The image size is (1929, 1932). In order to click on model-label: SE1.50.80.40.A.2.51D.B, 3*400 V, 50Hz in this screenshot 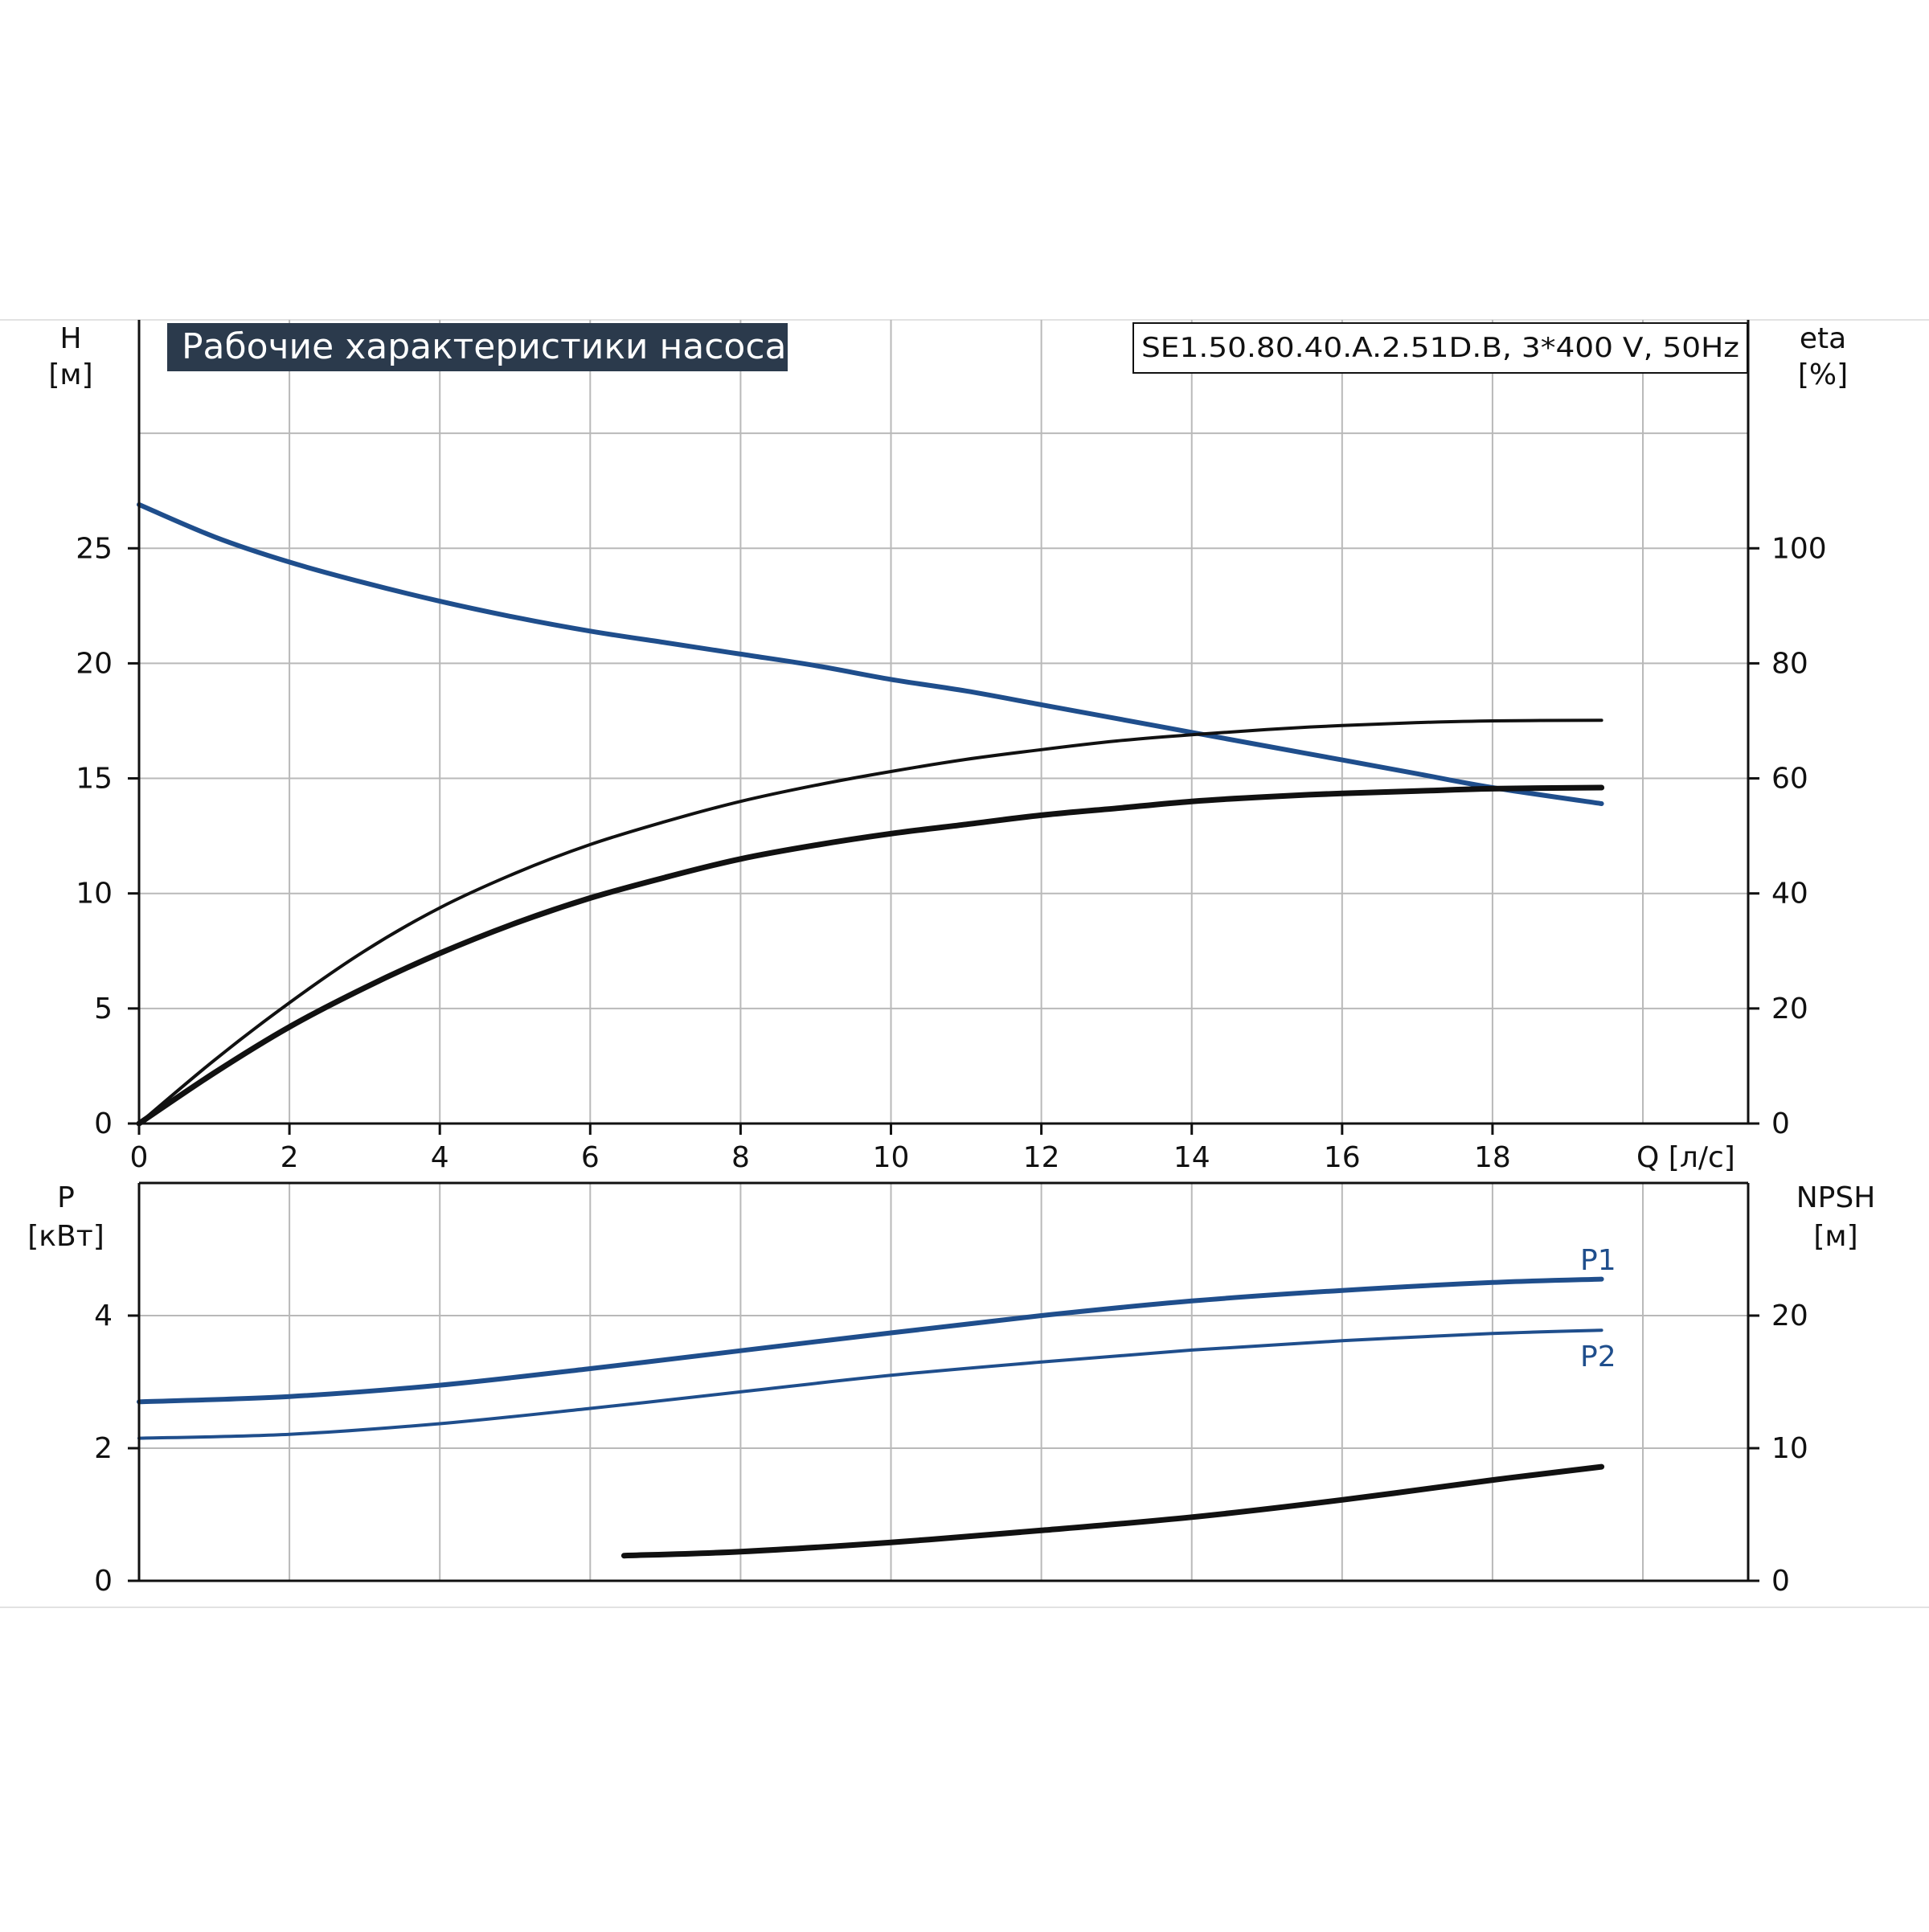, I will do `click(1440, 348)`.